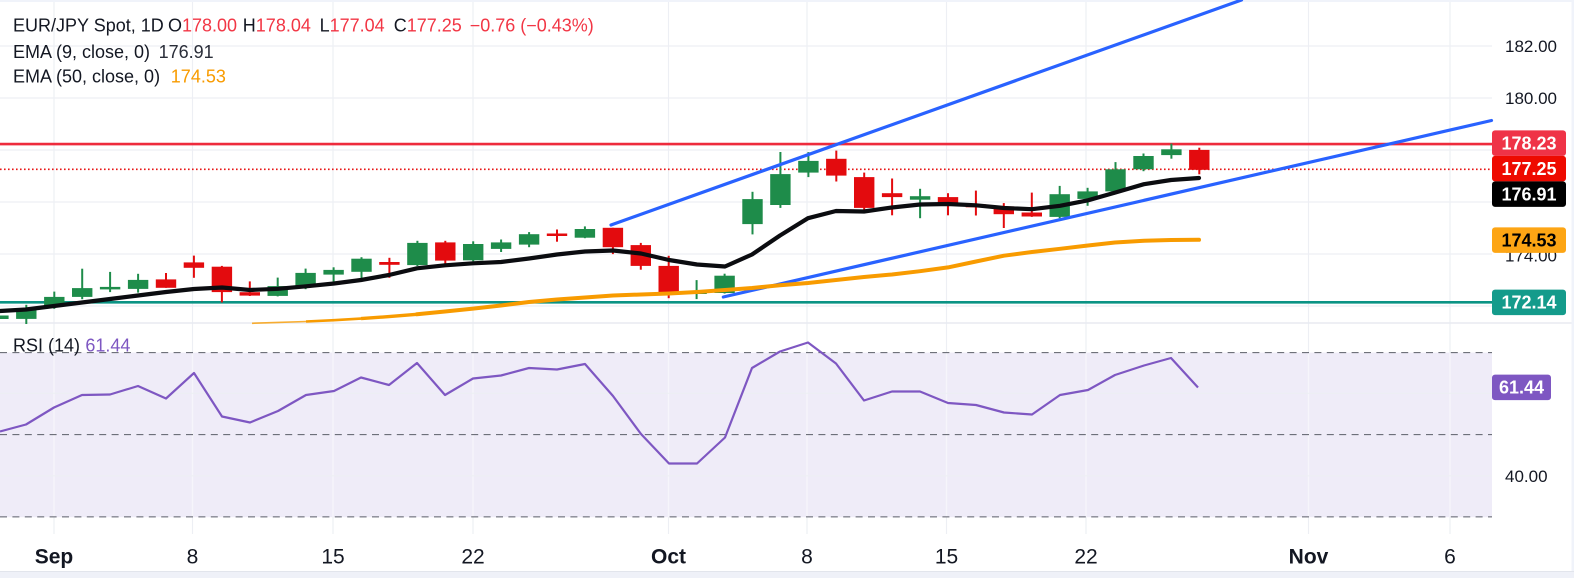  I want to click on svg-text: 40.00, so click(1526, 476).